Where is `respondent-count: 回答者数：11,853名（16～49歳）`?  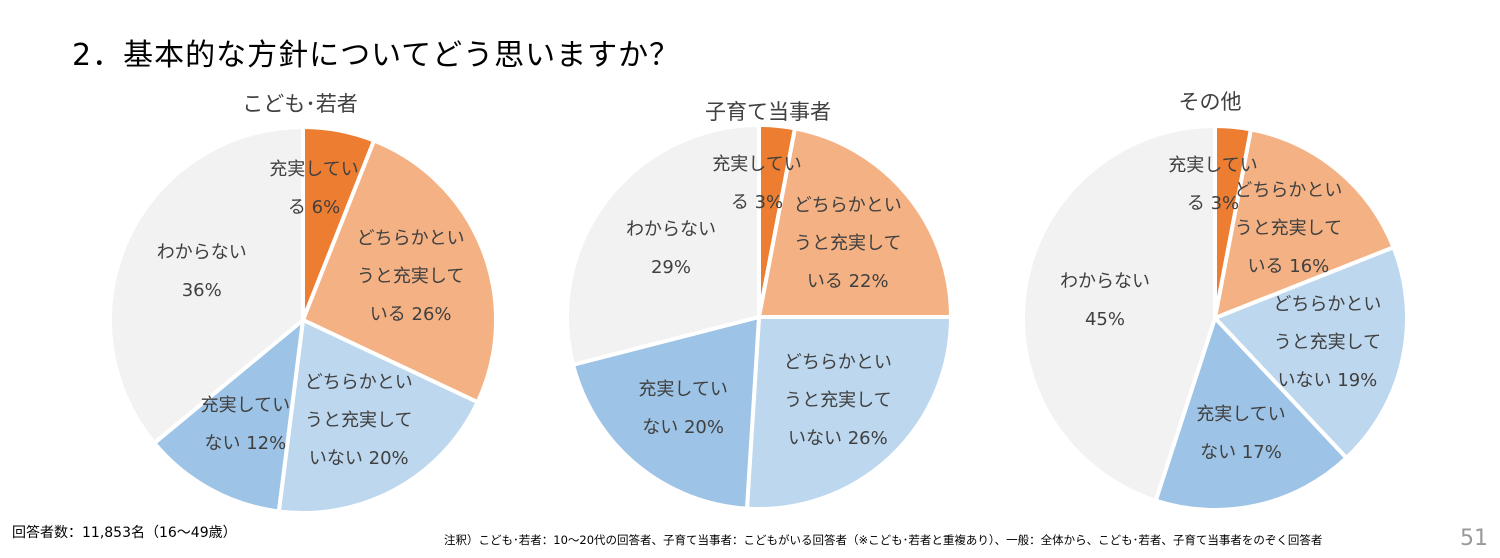 respondent-count: 回答者数：11,853名（16～49歳） is located at coordinates (124, 533).